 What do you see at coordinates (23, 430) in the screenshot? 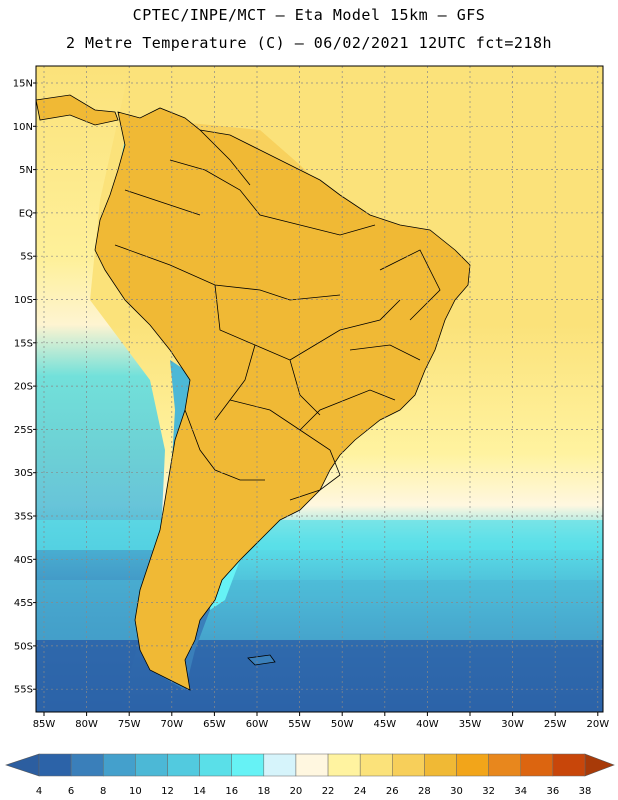
I see `lat-label-25s: 25S` at bounding box center [23, 430].